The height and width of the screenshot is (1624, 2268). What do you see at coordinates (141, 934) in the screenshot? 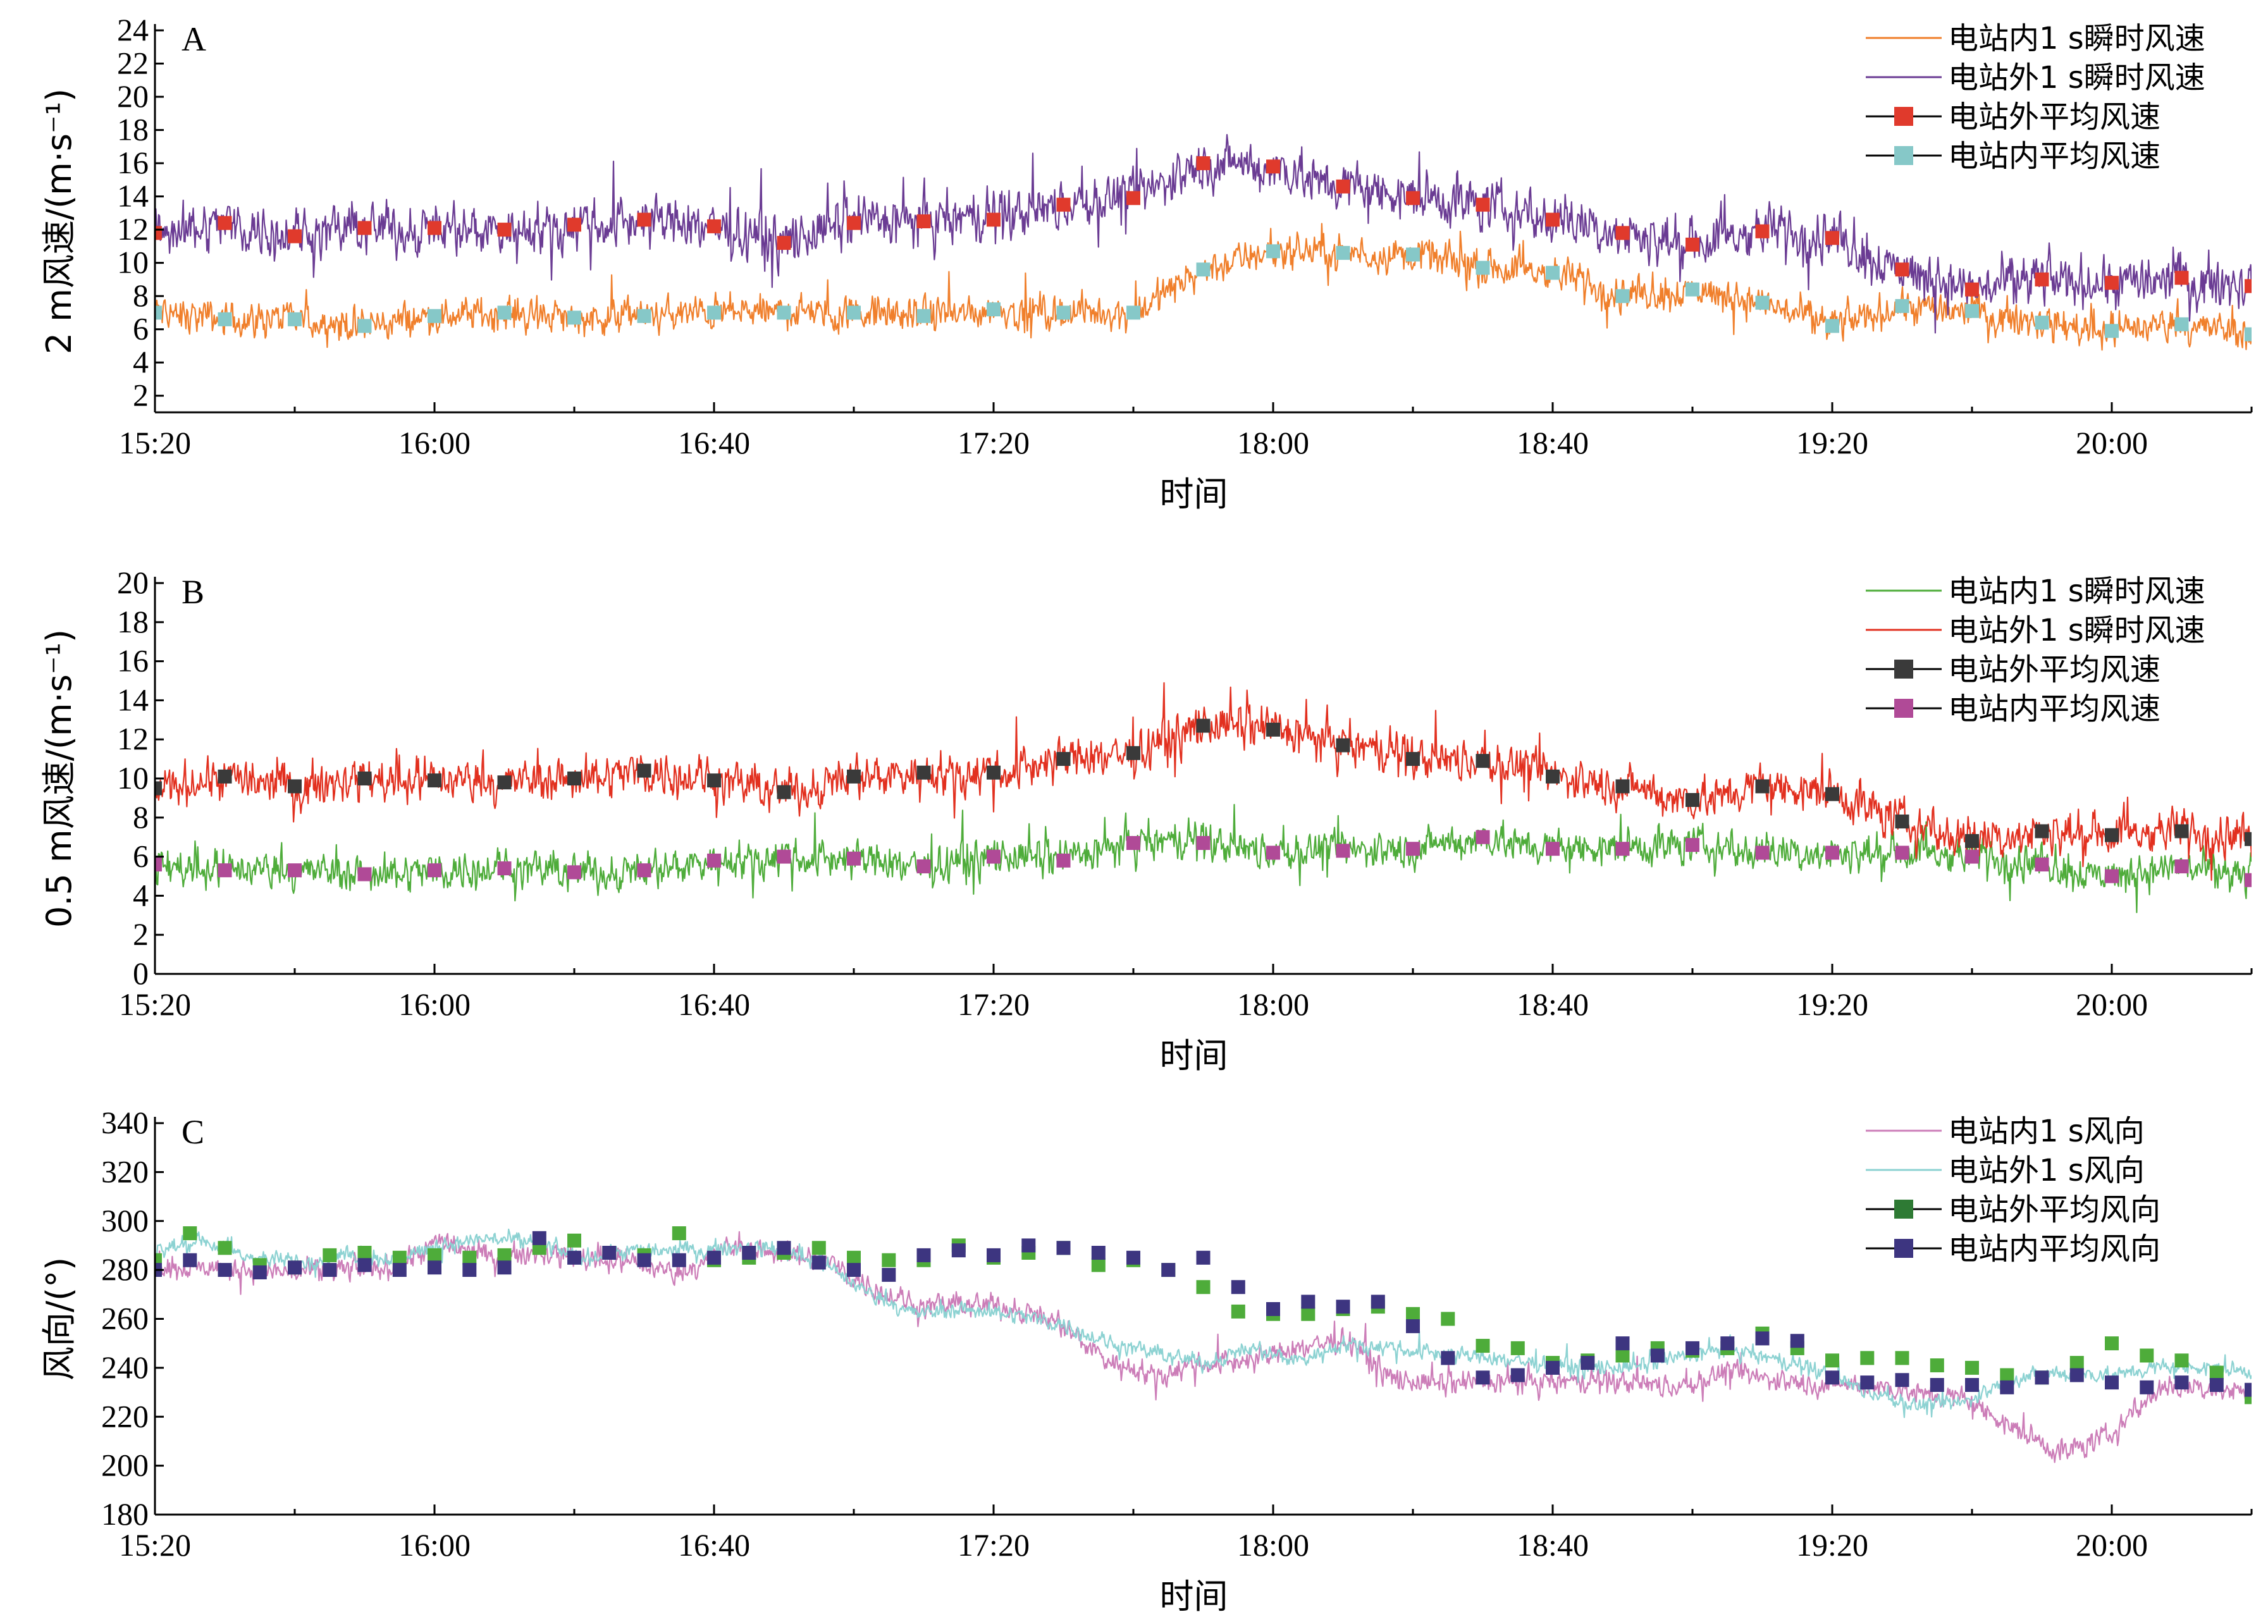
I see `y-tick-label: 2` at bounding box center [141, 934].